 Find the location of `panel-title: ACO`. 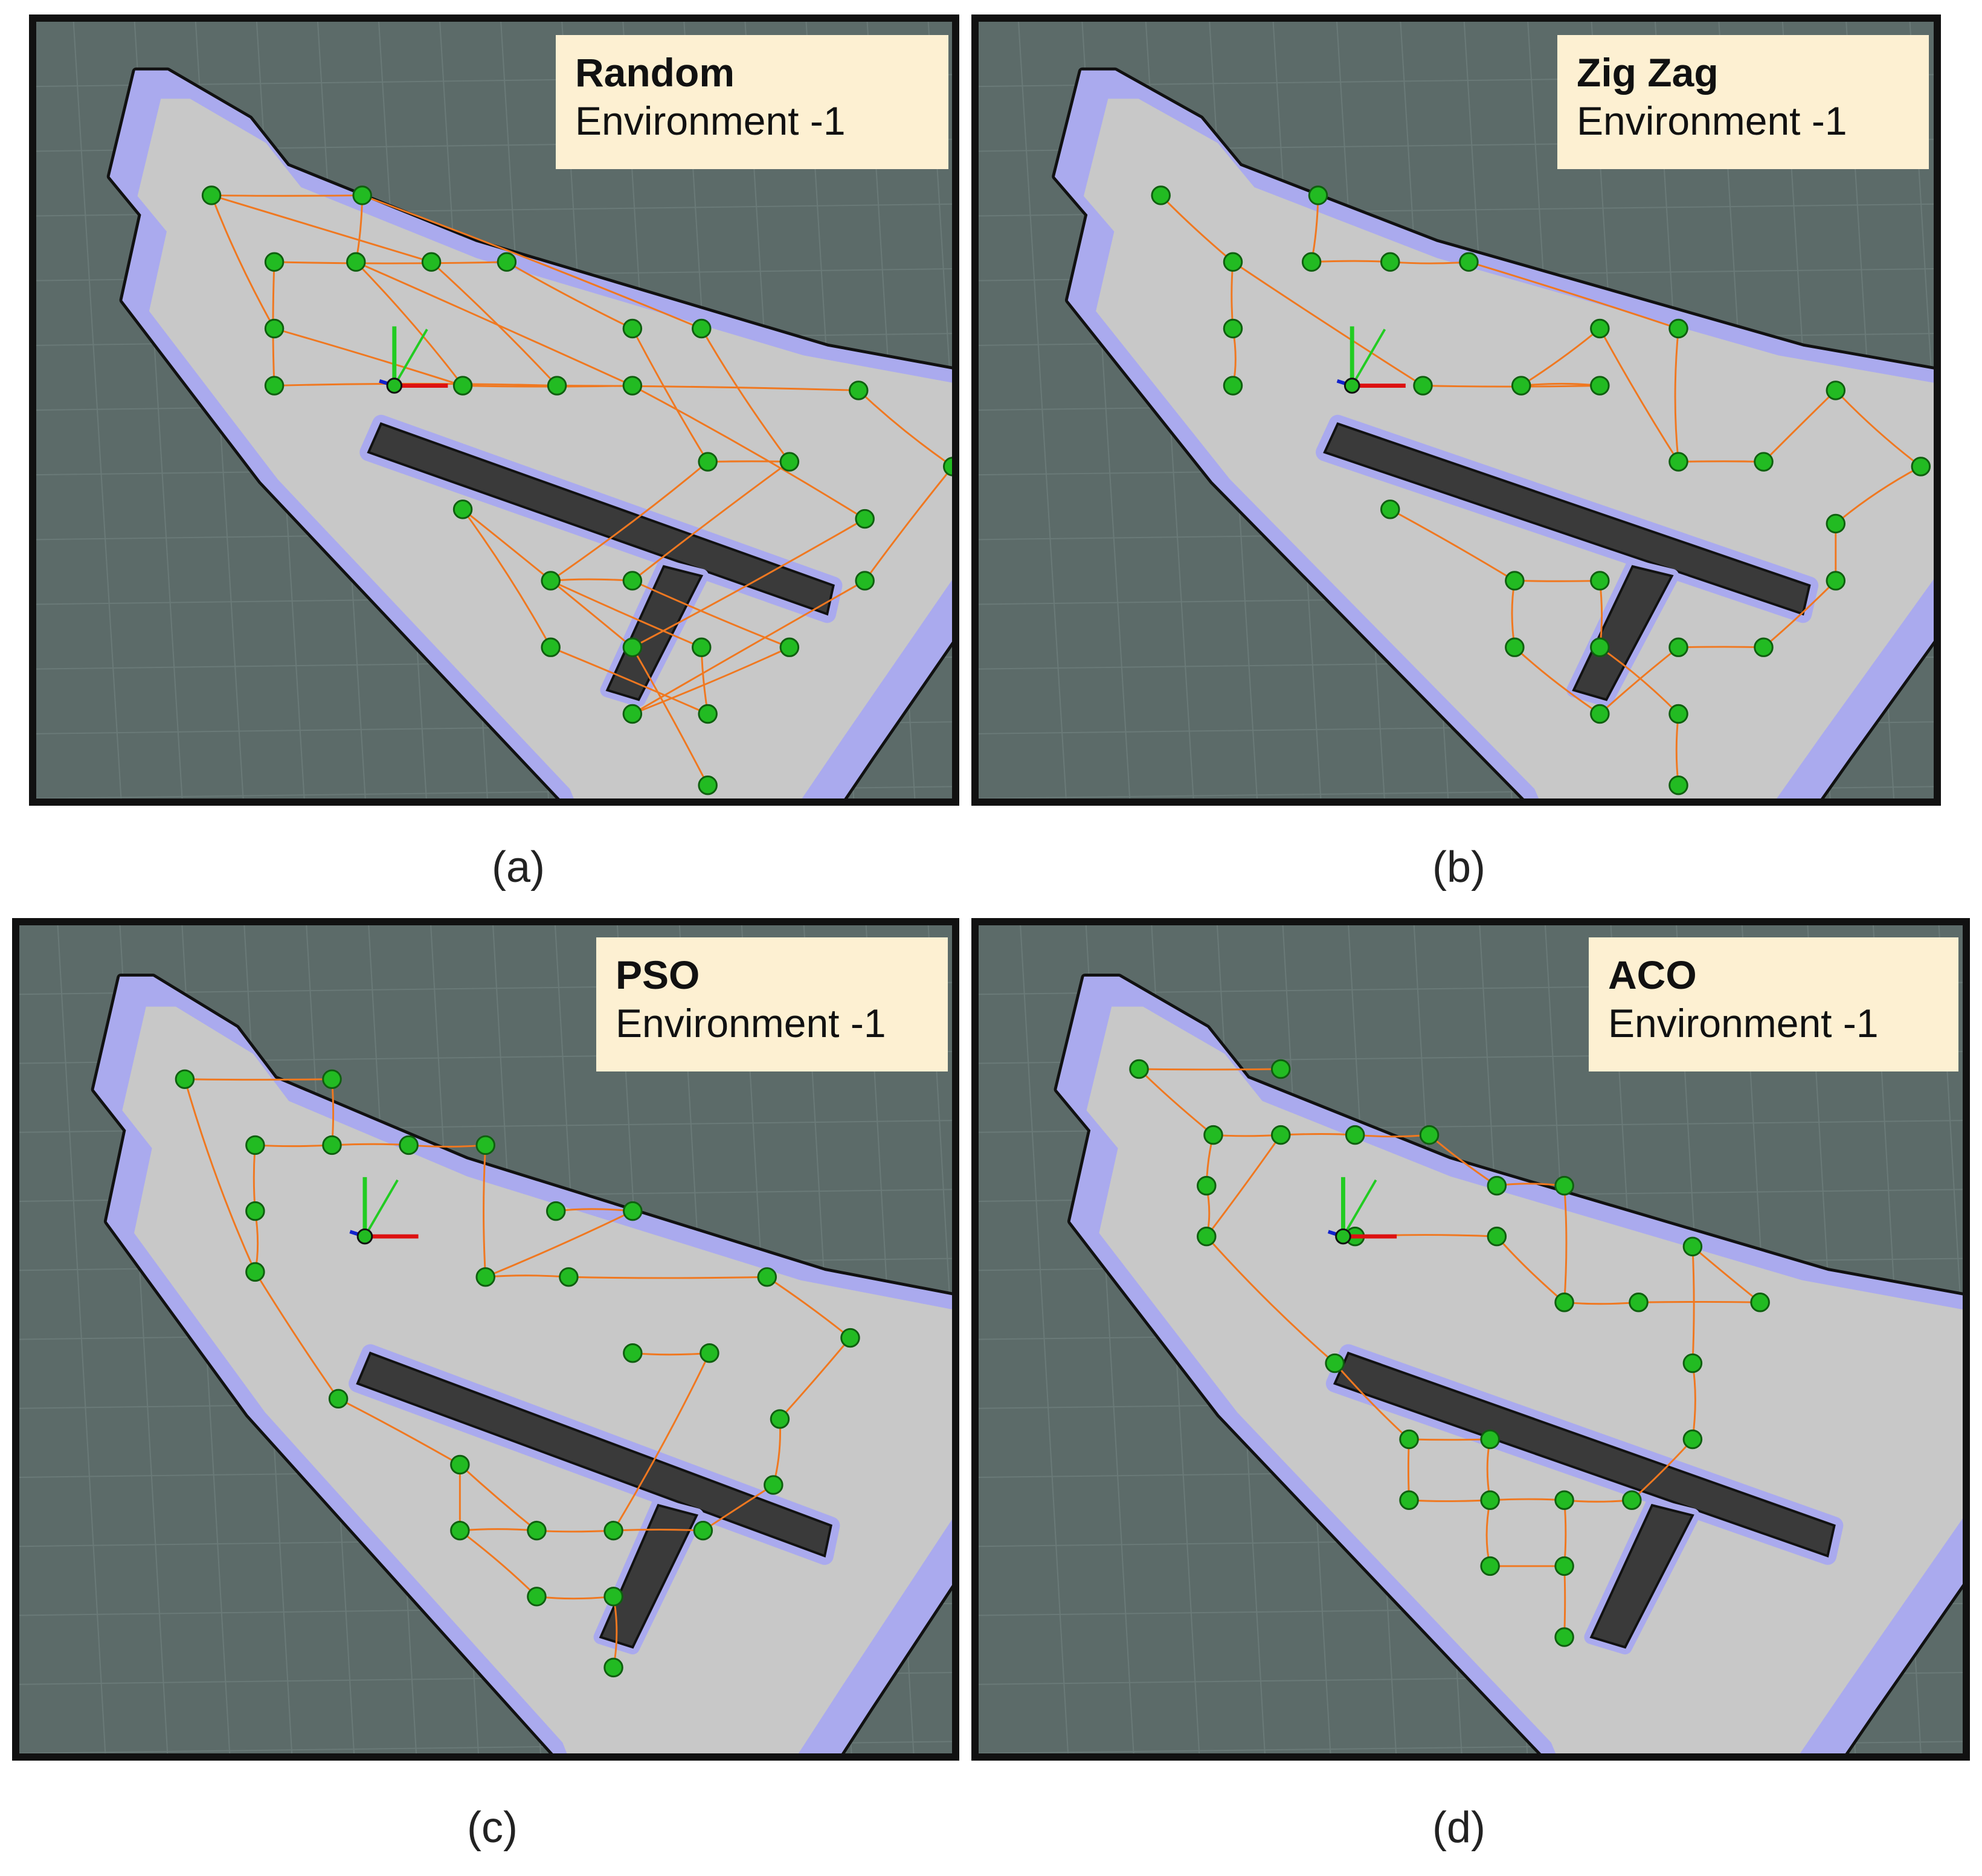

panel-title: ACO is located at coordinates (1653, 975).